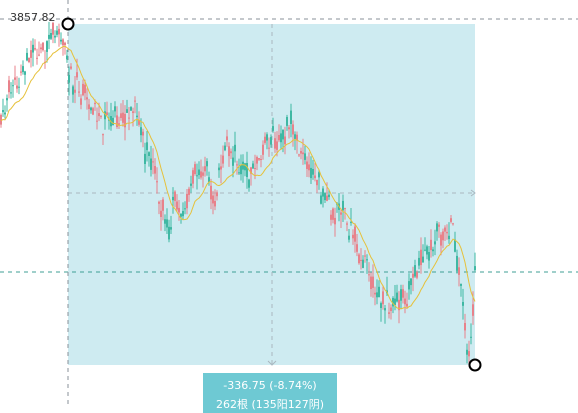 This screenshot has width=578, height=413. What do you see at coordinates (68, 24) in the screenshot?
I see `measure-start-handle` at bounding box center [68, 24].